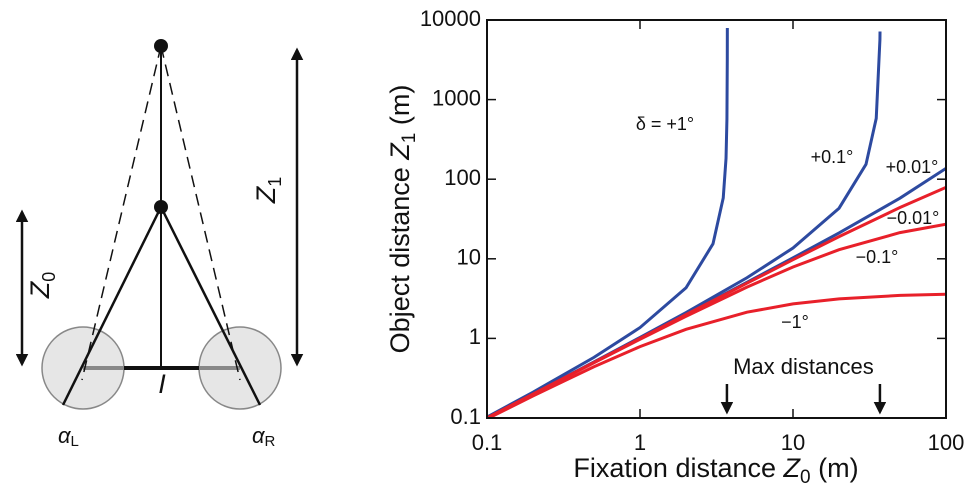 The image size is (972, 493). I want to click on interocular-label: I, so click(162, 384).